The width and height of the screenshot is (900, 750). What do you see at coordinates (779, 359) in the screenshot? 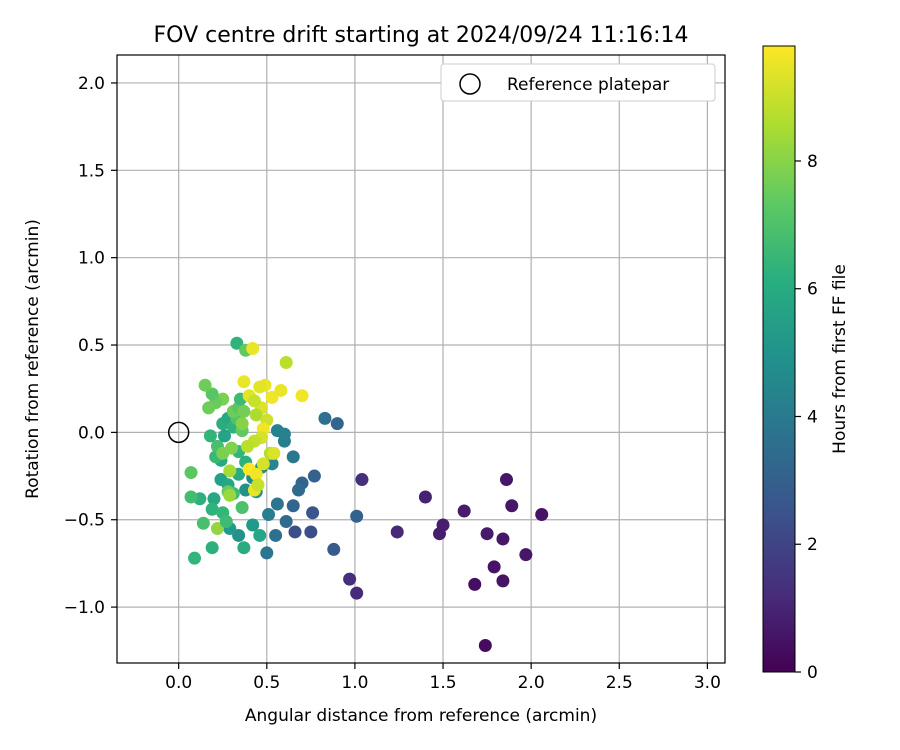
I see `colorbar-gradient` at bounding box center [779, 359].